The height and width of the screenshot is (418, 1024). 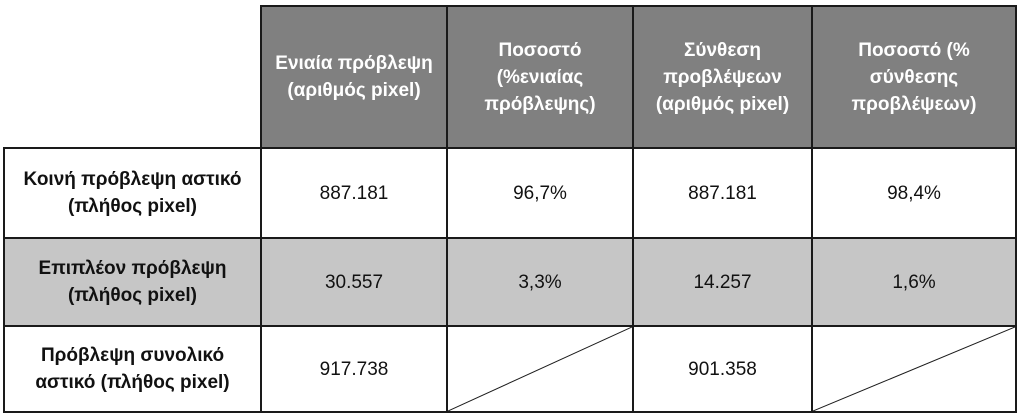 What do you see at coordinates (354, 77) in the screenshot?
I see `header-uniform-prediction: Ενιαία πρόβλεψη (αριθμός pixel)` at bounding box center [354, 77].